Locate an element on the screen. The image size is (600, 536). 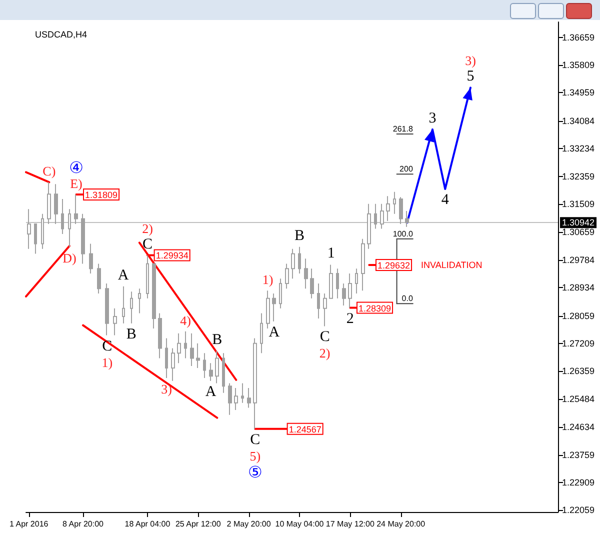
annotation: 5 is located at coordinates (470, 76).